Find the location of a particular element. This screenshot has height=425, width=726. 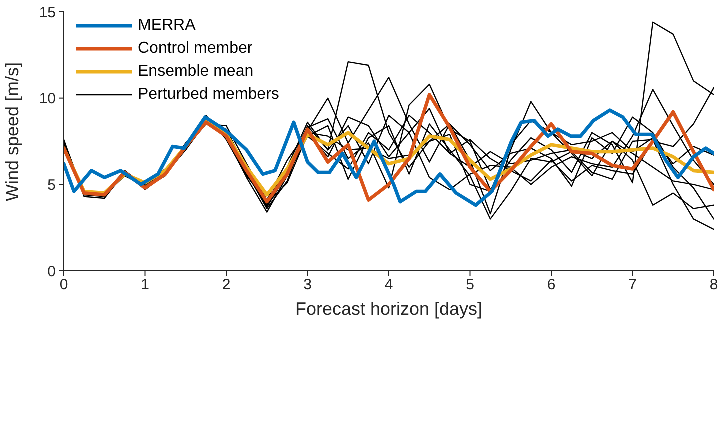

y-tick-label: 5 is located at coordinates (52, 185).